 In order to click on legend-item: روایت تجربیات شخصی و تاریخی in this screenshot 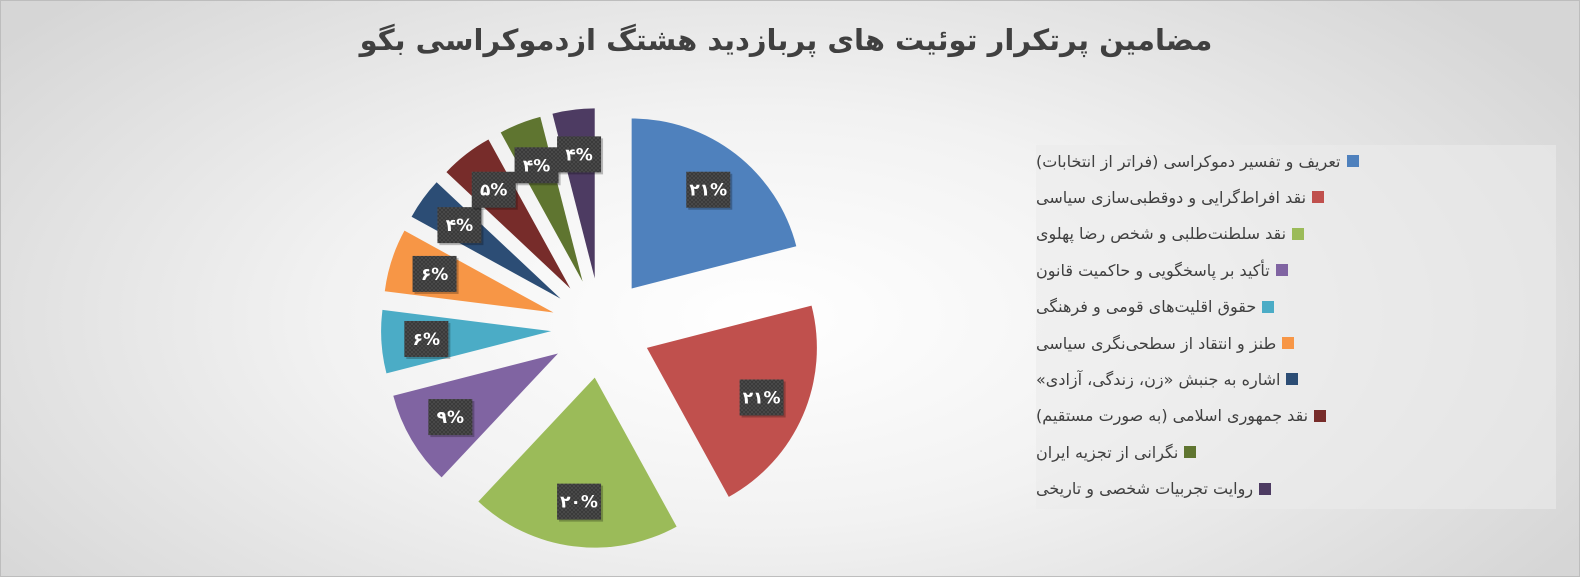, I will do `click(1250, 489)`.